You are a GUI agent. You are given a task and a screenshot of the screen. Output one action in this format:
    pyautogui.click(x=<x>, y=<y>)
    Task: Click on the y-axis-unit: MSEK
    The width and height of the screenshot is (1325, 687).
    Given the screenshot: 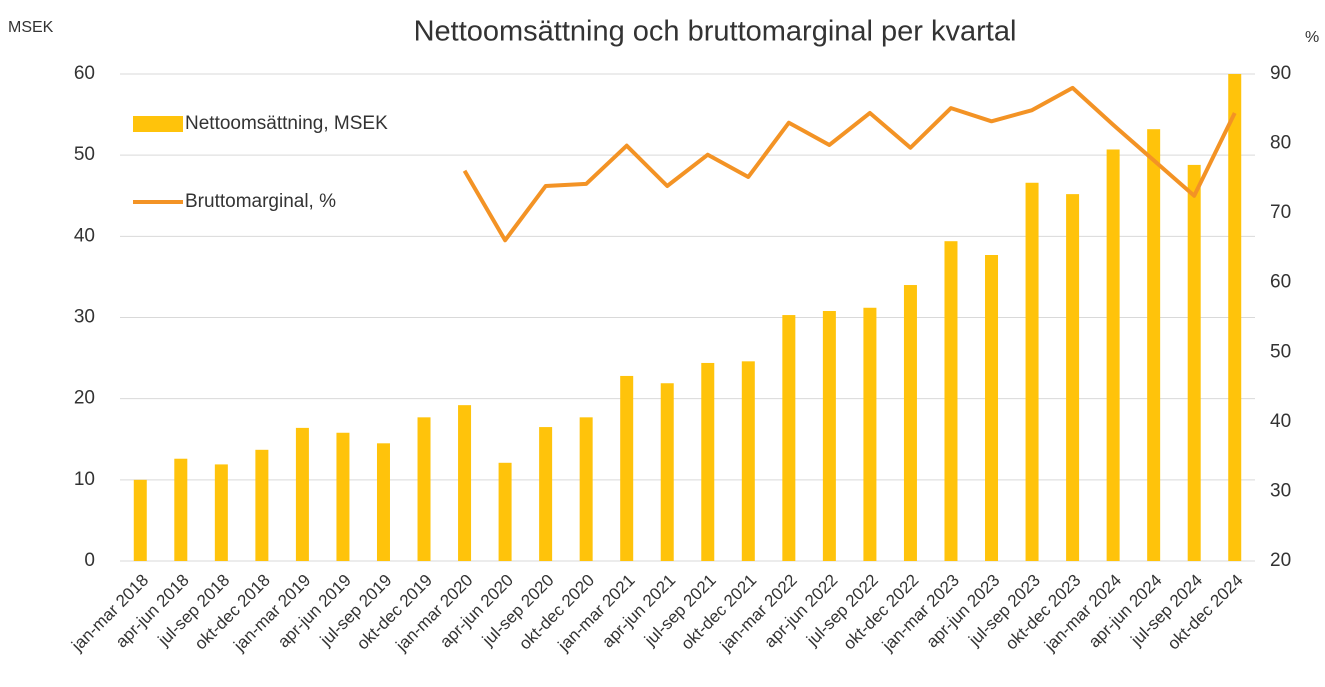 What is the action you would take?
    pyautogui.click(x=31, y=27)
    